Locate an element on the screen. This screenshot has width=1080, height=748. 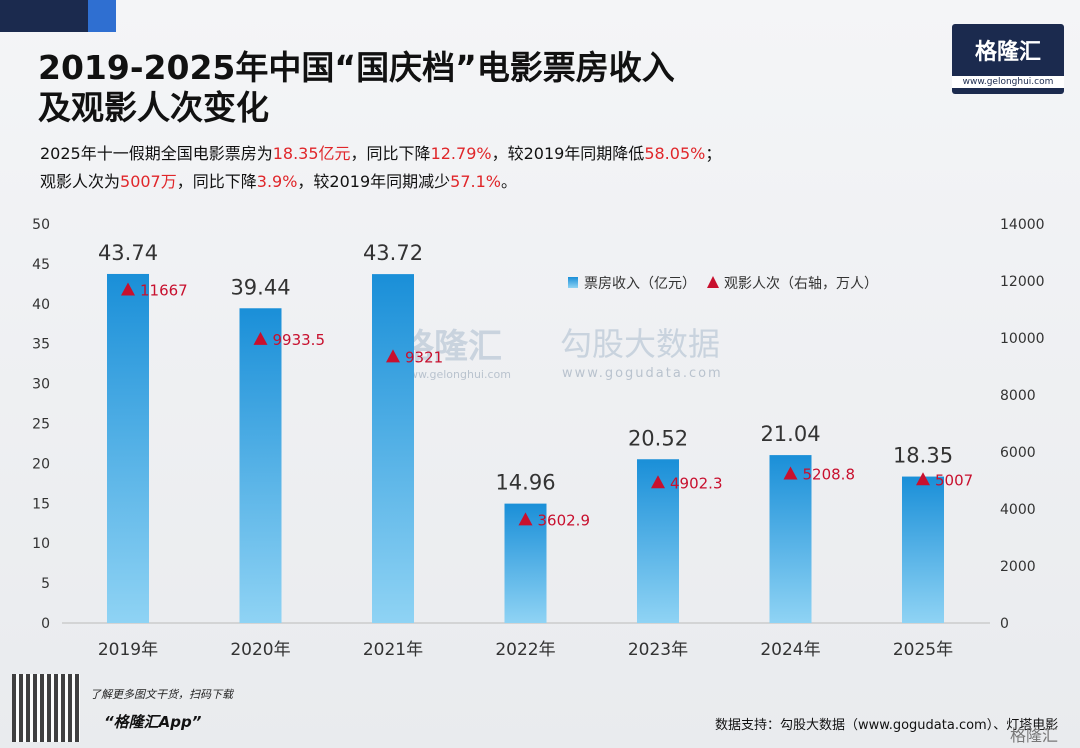
y-tick-label: 35 is located at coordinates (41, 345).